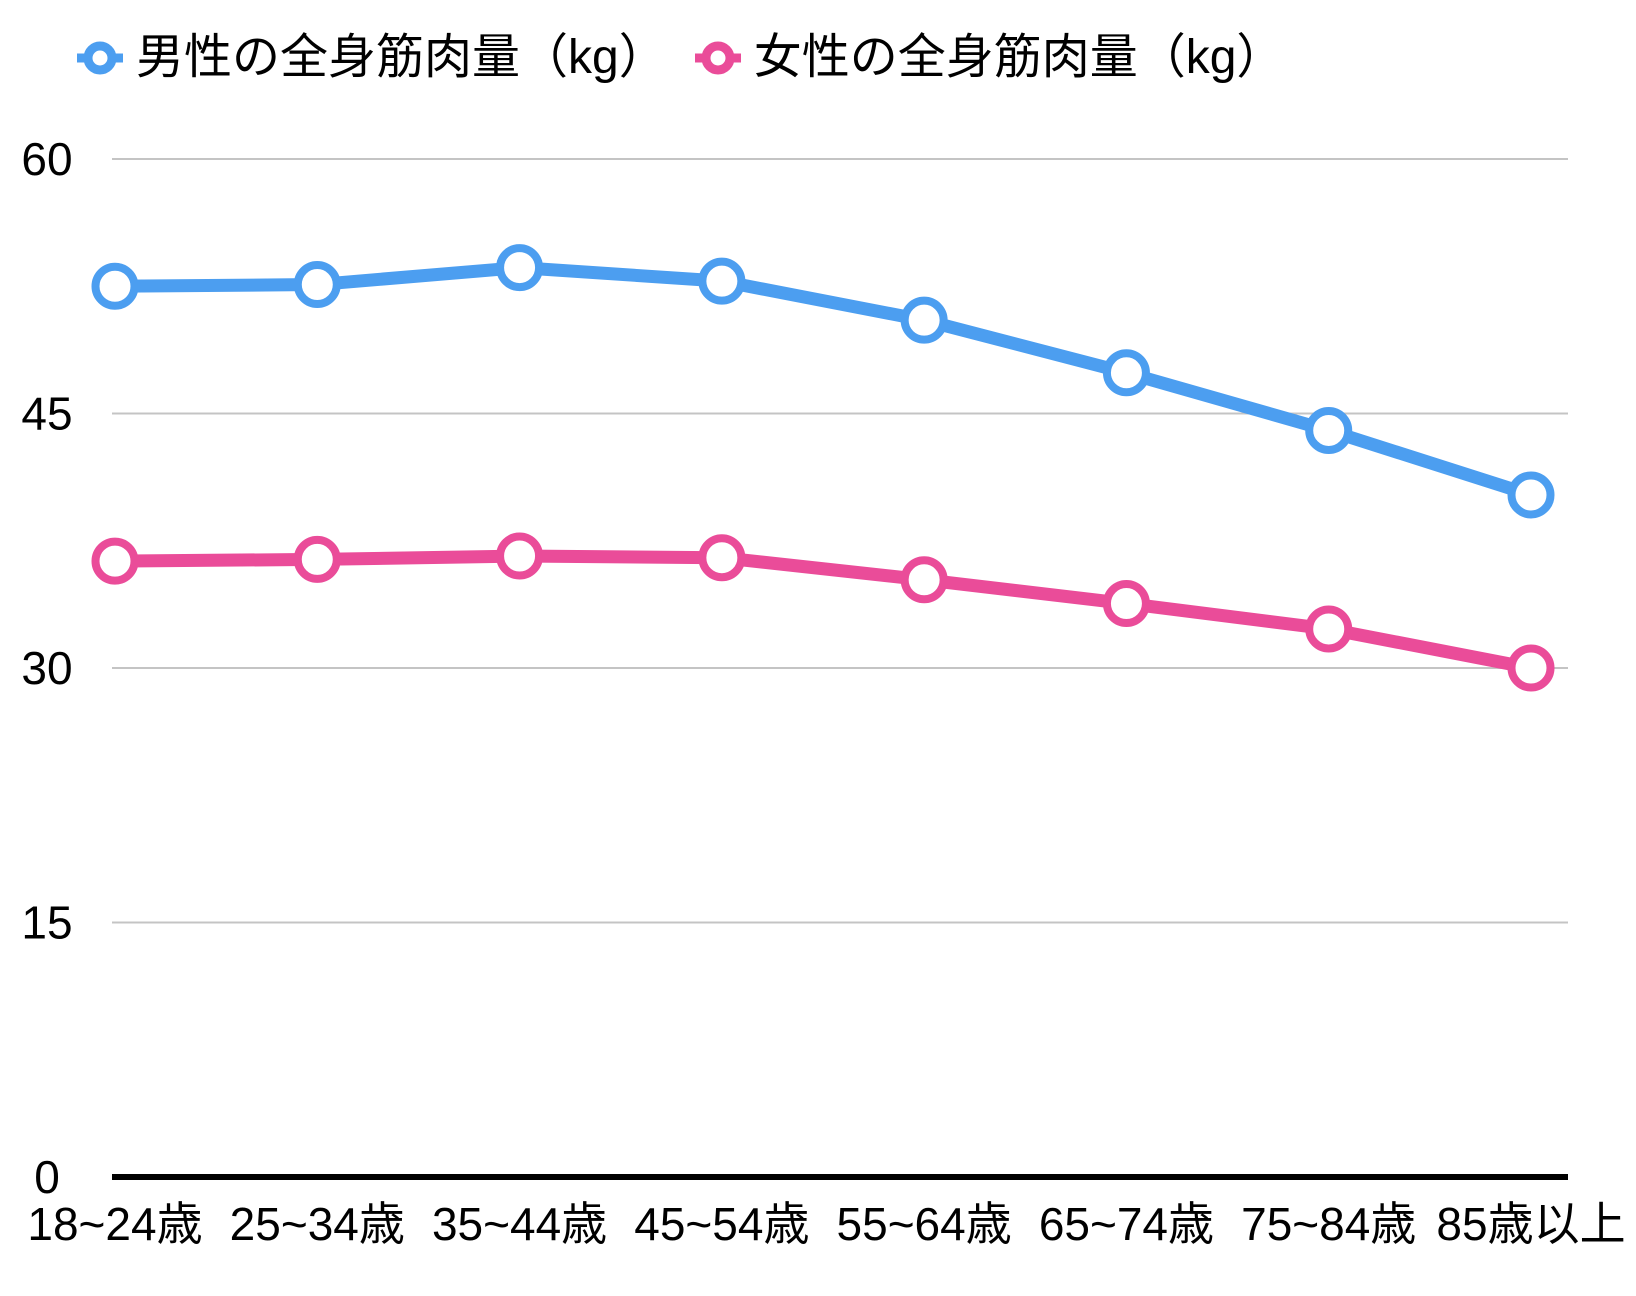 The image size is (1636, 1296). What do you see at coordinates (722, 281) in the screenshot?
I see `male-data-point-45~54歳` at bounding box center [722, 281].